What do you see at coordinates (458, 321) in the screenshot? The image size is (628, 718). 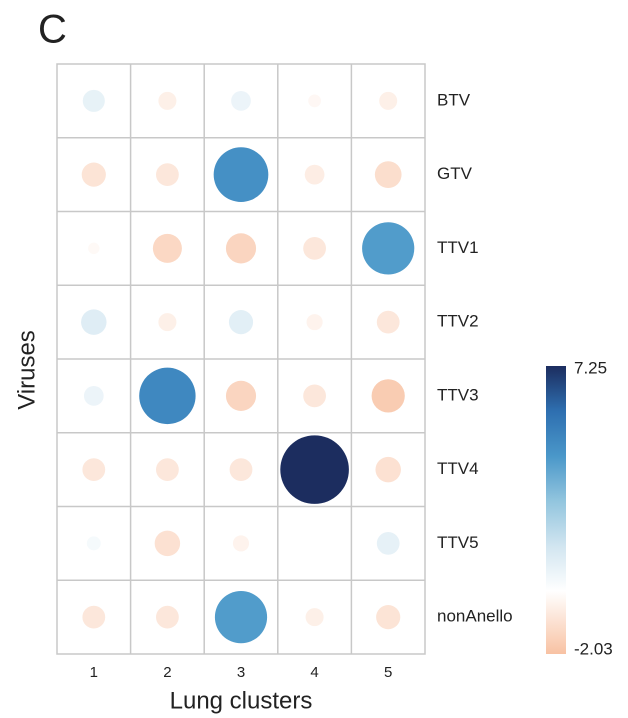 I see `row-label: TTV2` at bounding box center [458, 321].